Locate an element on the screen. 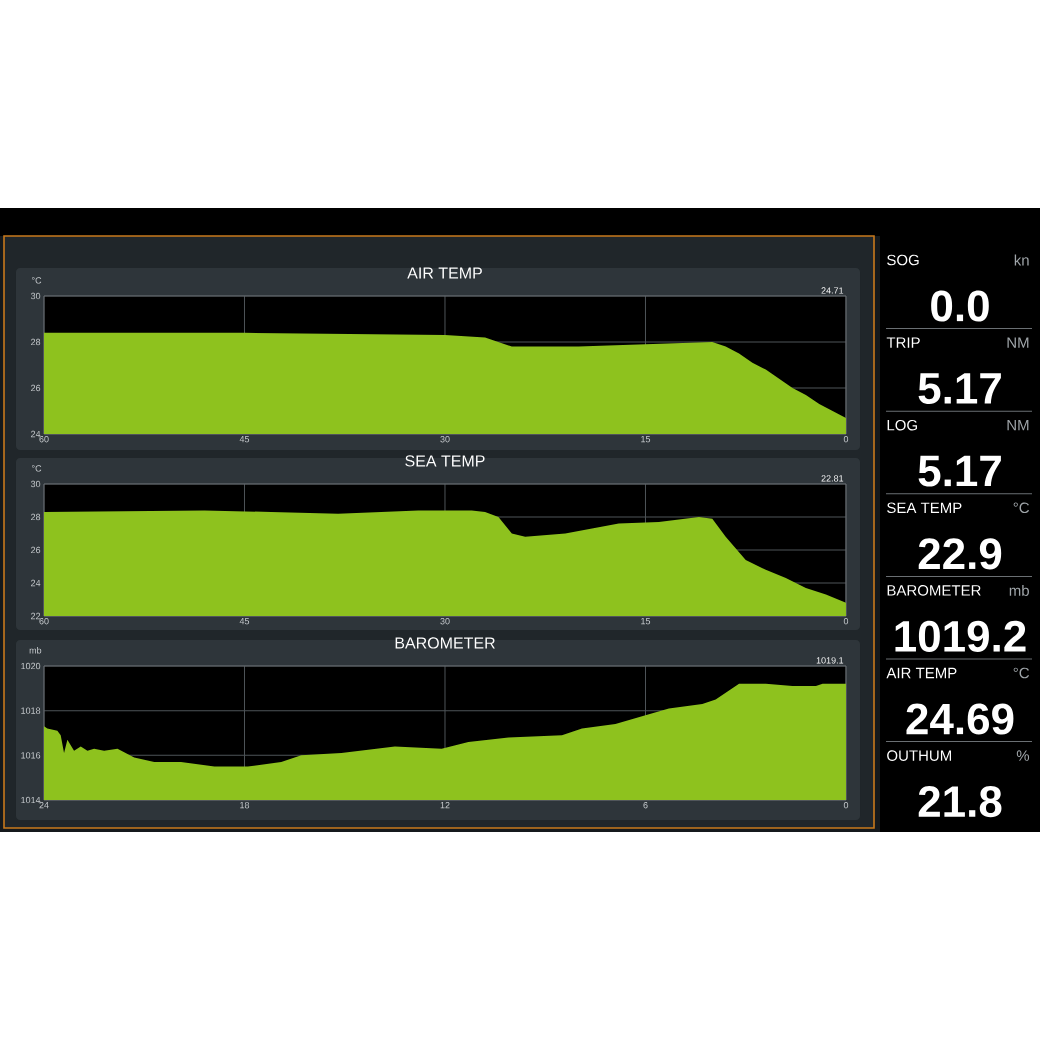 The width and height of the screenshot is (1040, 1040). chart-title: SEA TEMP is located at coordinates (445, 461).